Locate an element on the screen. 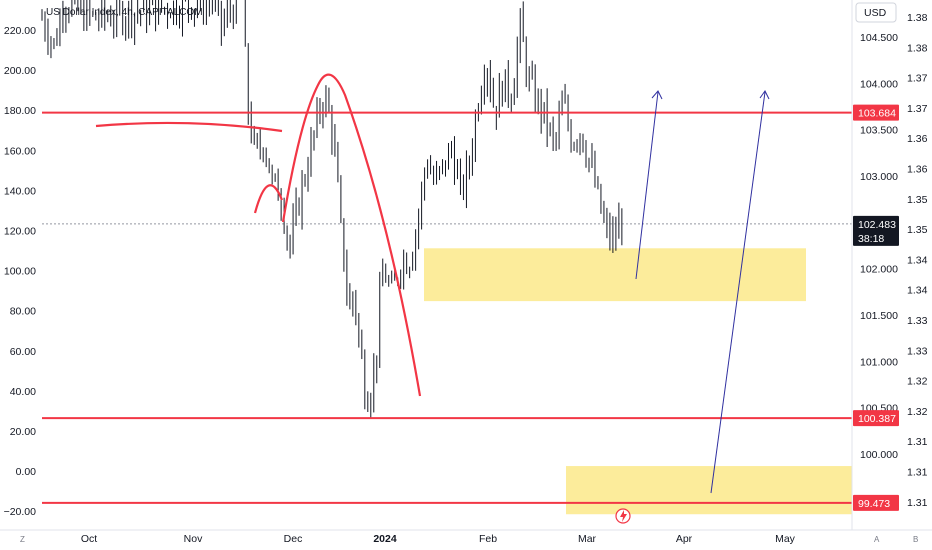  corner-left-label: Z is located at coordinates (22, 539).